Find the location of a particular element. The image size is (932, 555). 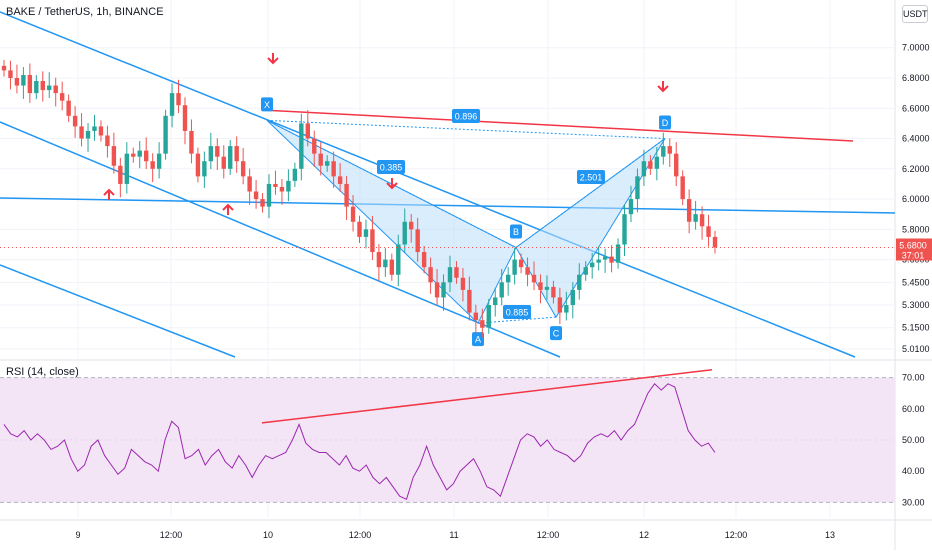

support-line is located at coordinates (448, 205).